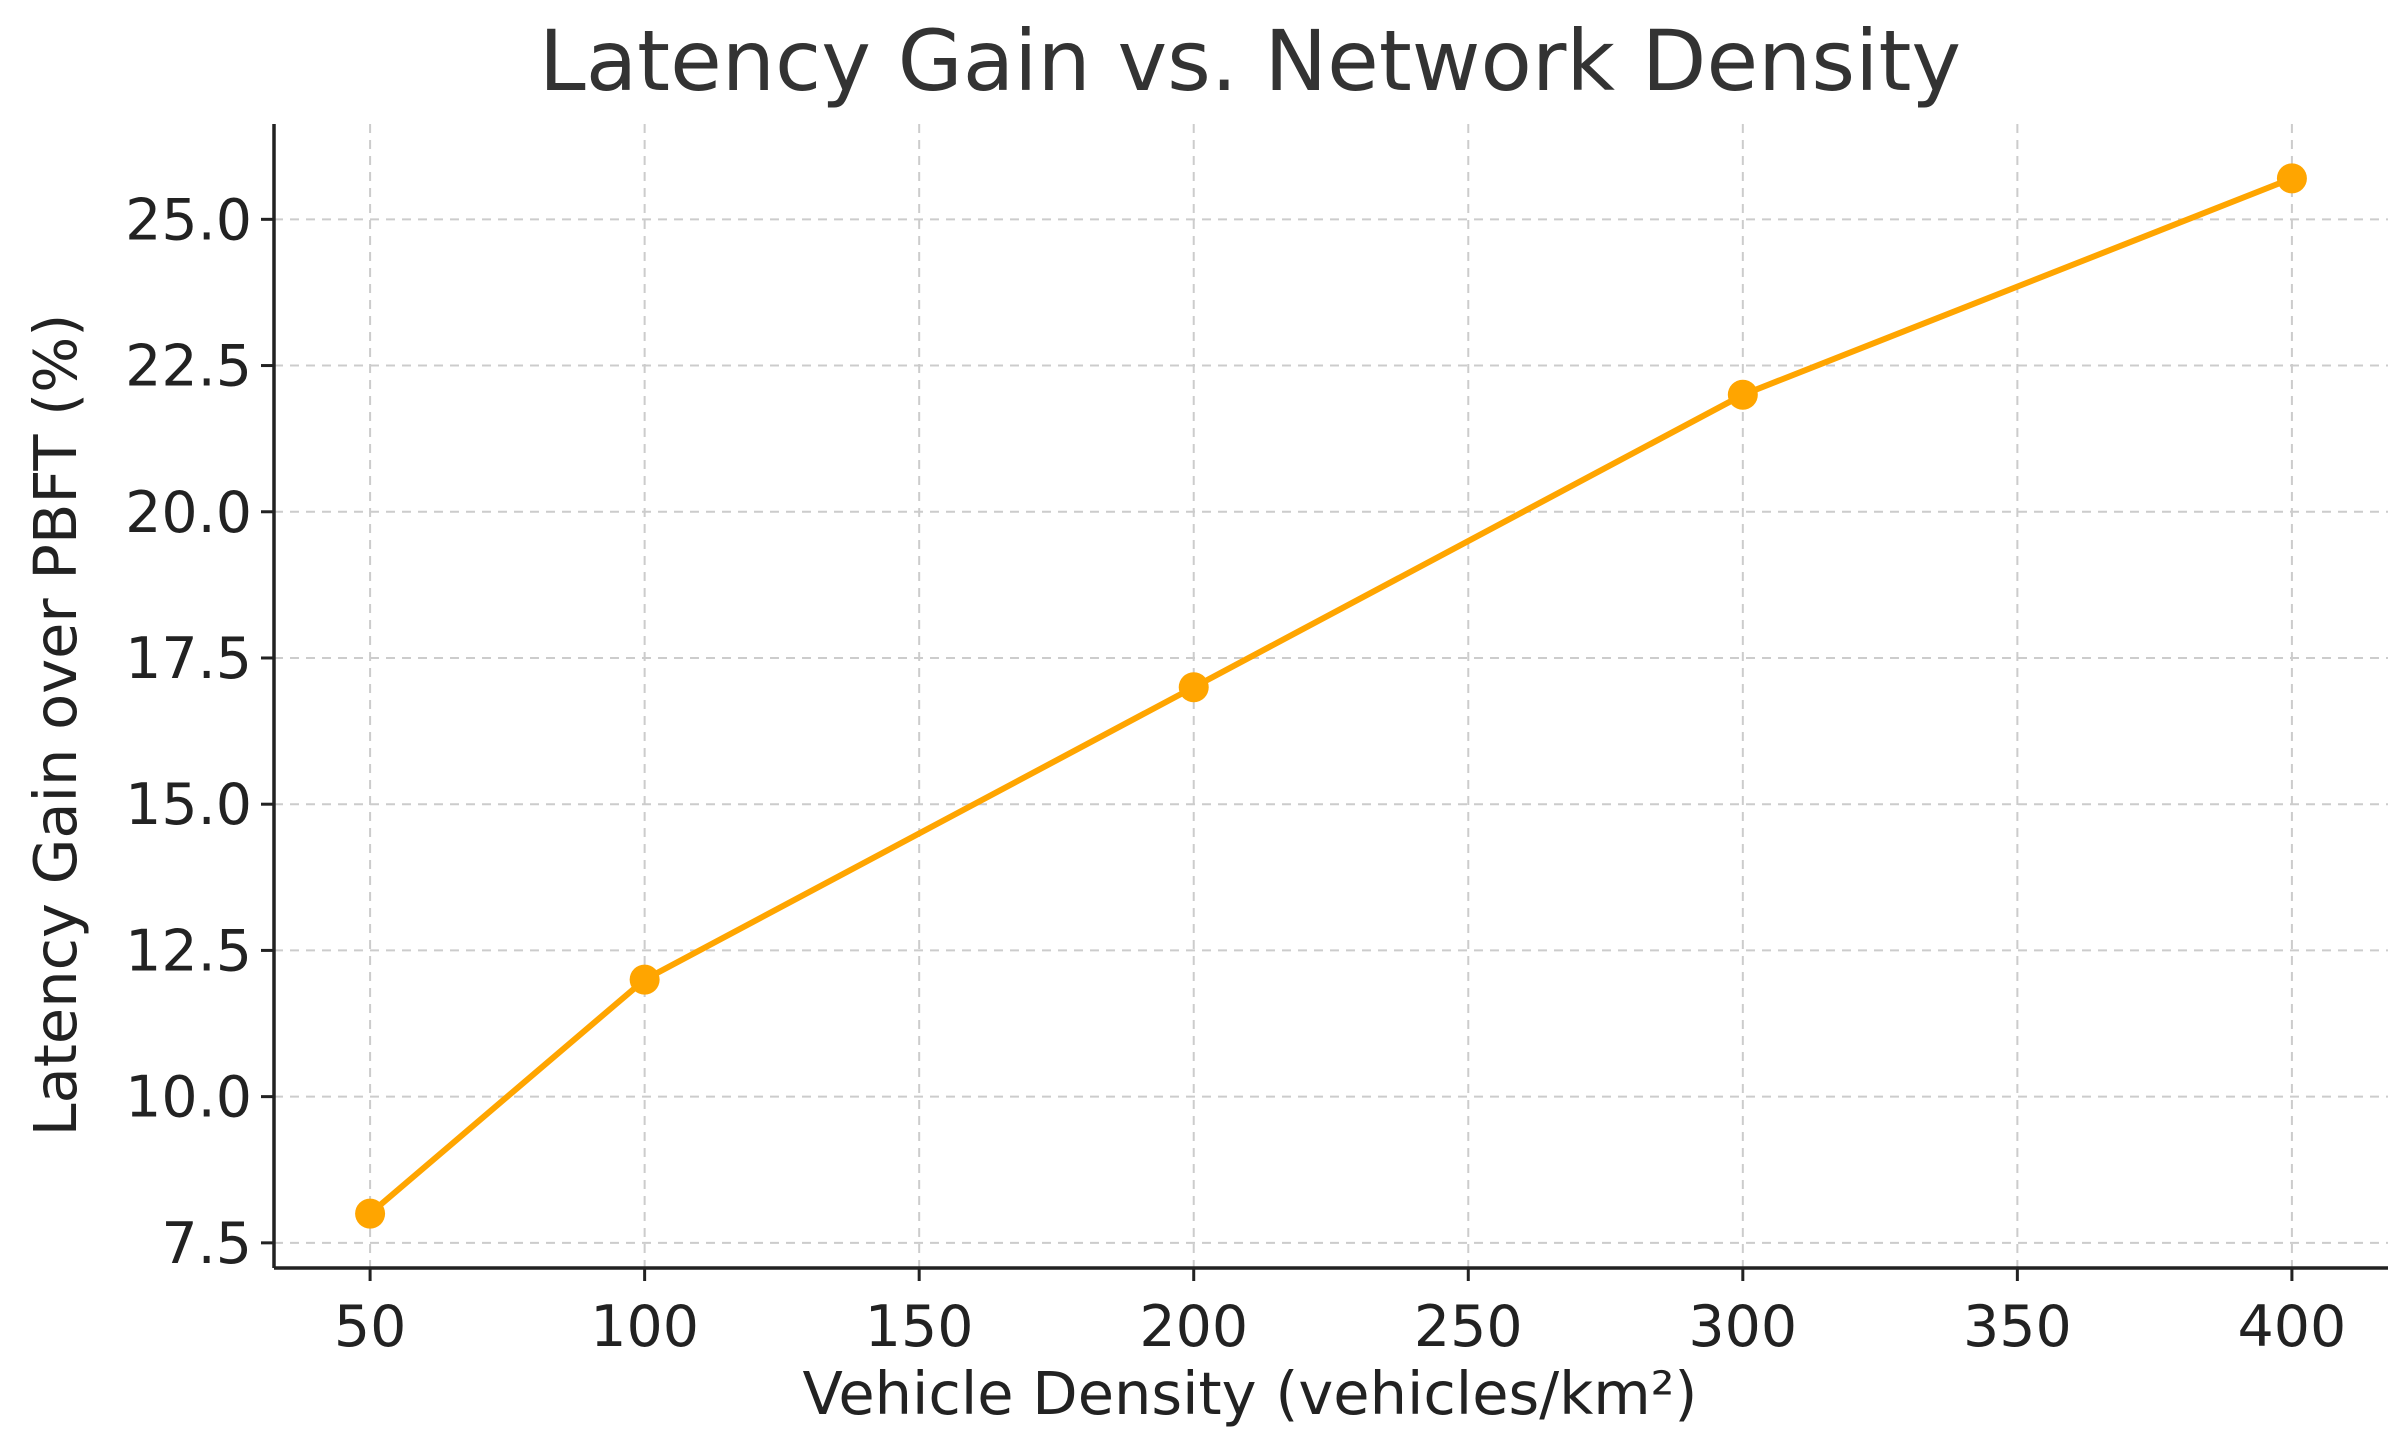  I want to click on x-tick-label: 300, so click(1742, 1327).